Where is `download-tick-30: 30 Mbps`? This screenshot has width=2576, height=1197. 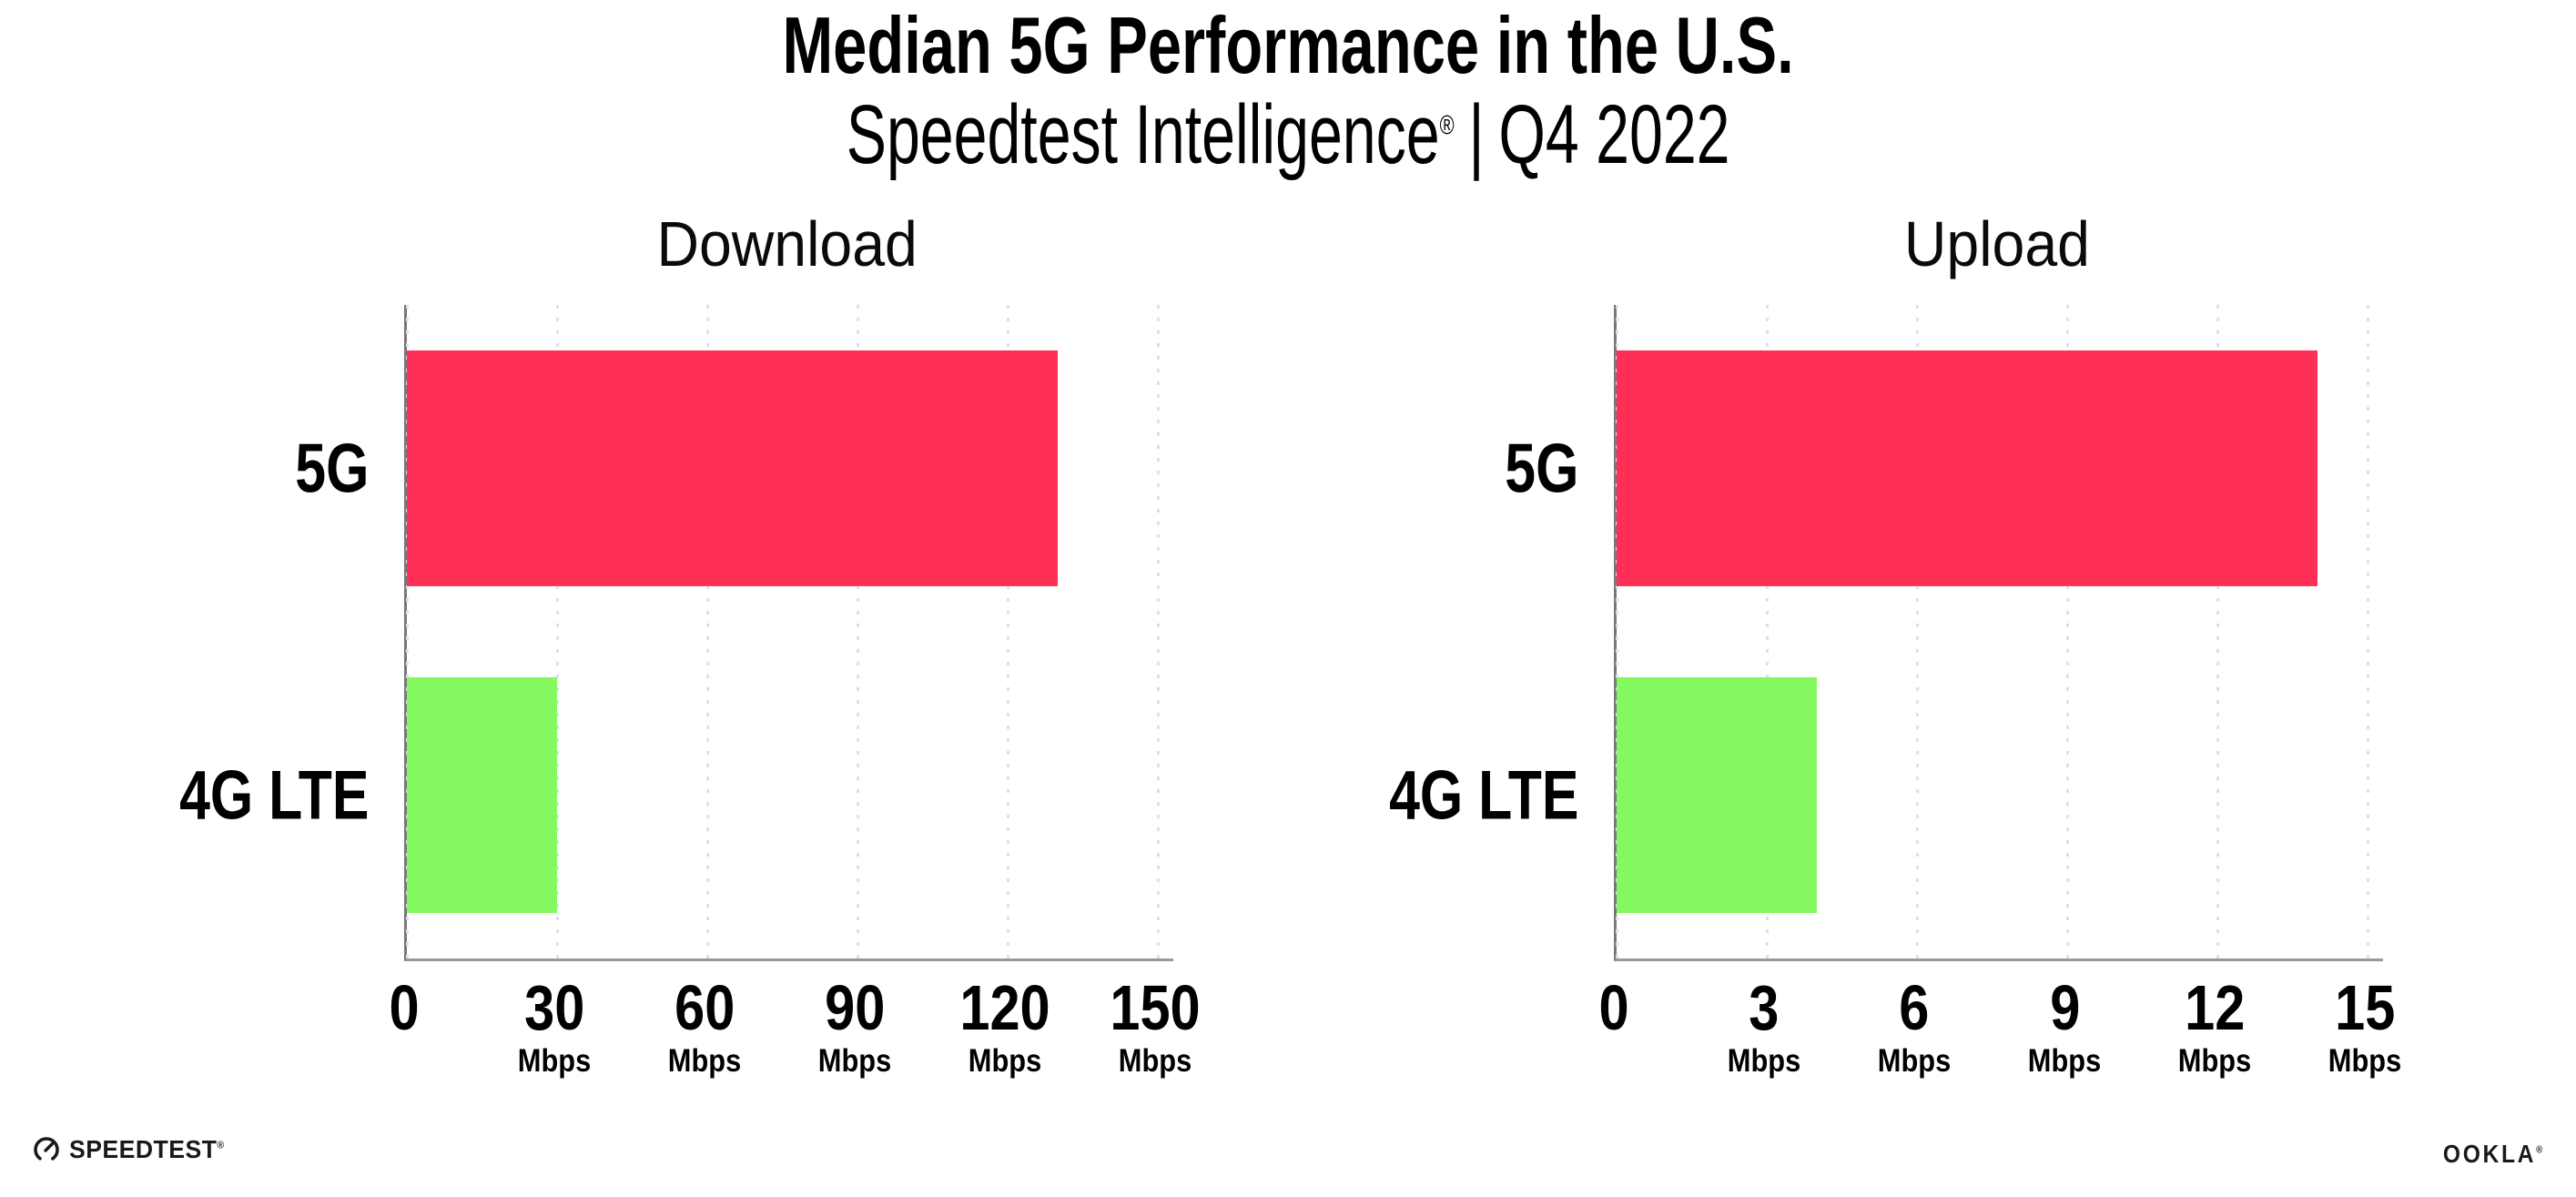 download-tick-30: 30 Mbps is located at coordinates (554, 1025).